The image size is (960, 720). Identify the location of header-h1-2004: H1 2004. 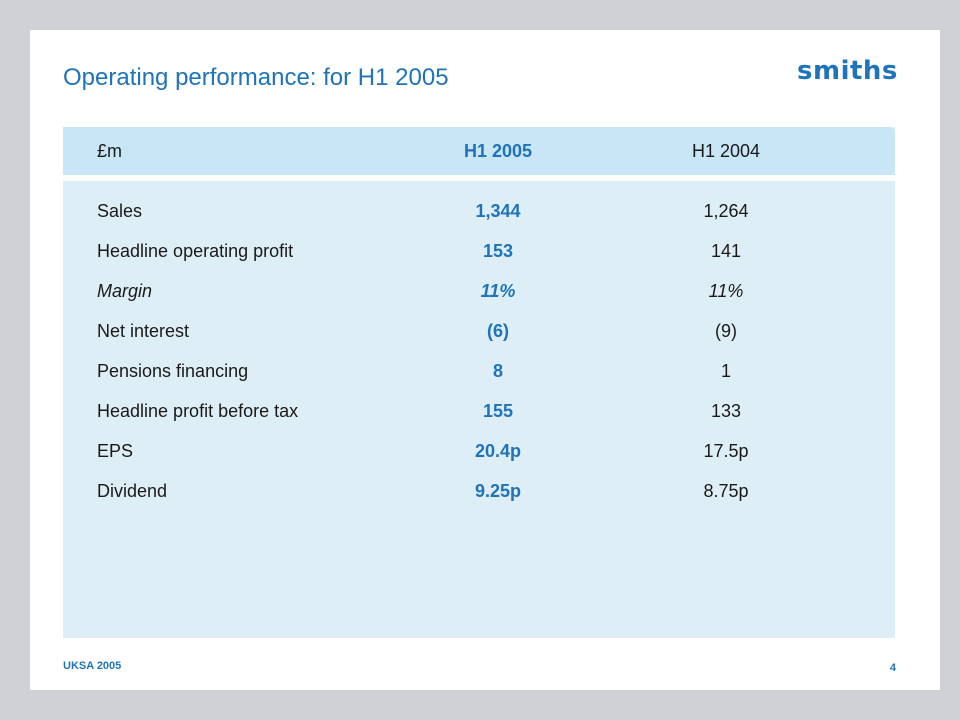
(726, 151).